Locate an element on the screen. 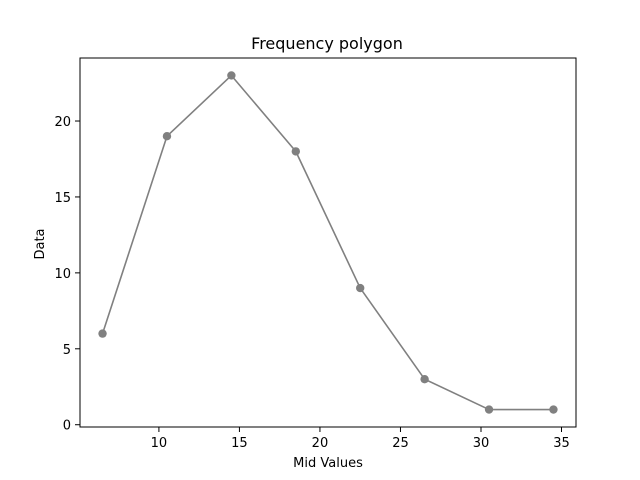 The image size is (640, 480). x-tick-label: 25 is located at coordinates (400, 443).